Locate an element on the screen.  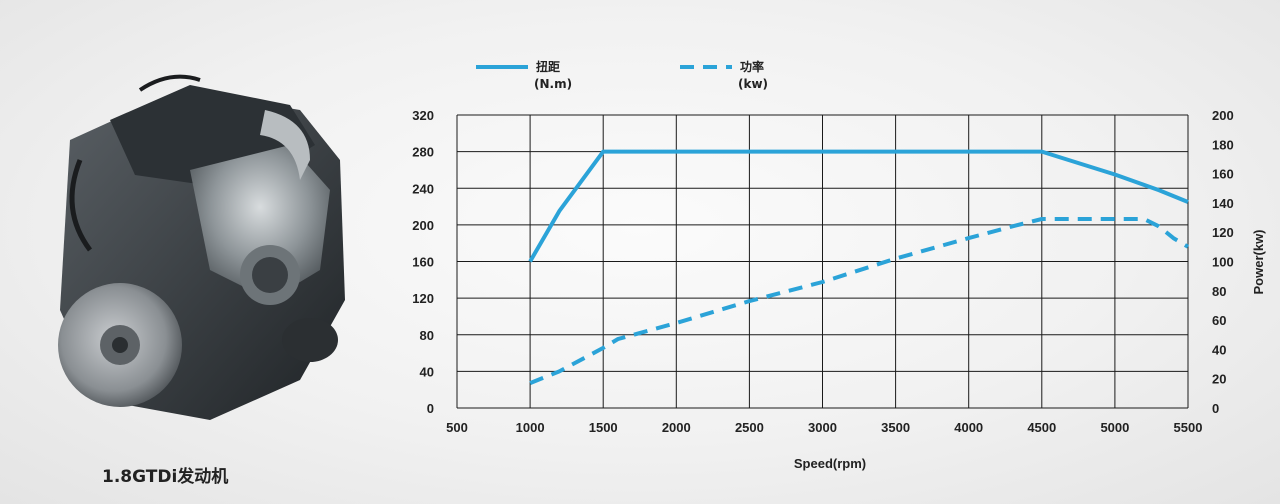
x-tick-label: 5500 is located at coordinates (1188, 427).